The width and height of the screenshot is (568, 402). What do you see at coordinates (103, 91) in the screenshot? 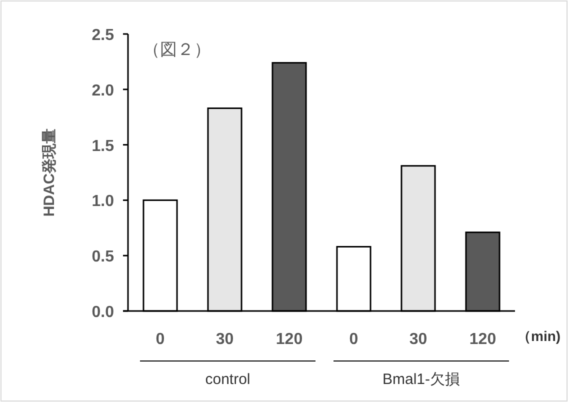
I see `y-tick-label: 2.0` at bounding box center [103, 91].